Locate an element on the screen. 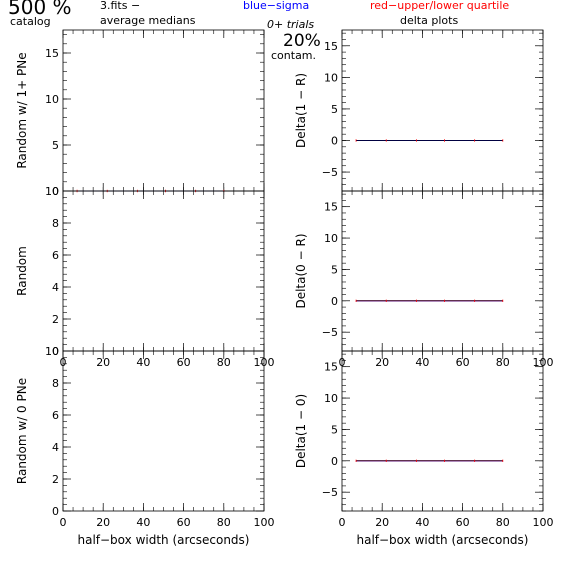 This screenshot has height=574, width=574. y-axis-label: Random is located at coordinates (22, 271).